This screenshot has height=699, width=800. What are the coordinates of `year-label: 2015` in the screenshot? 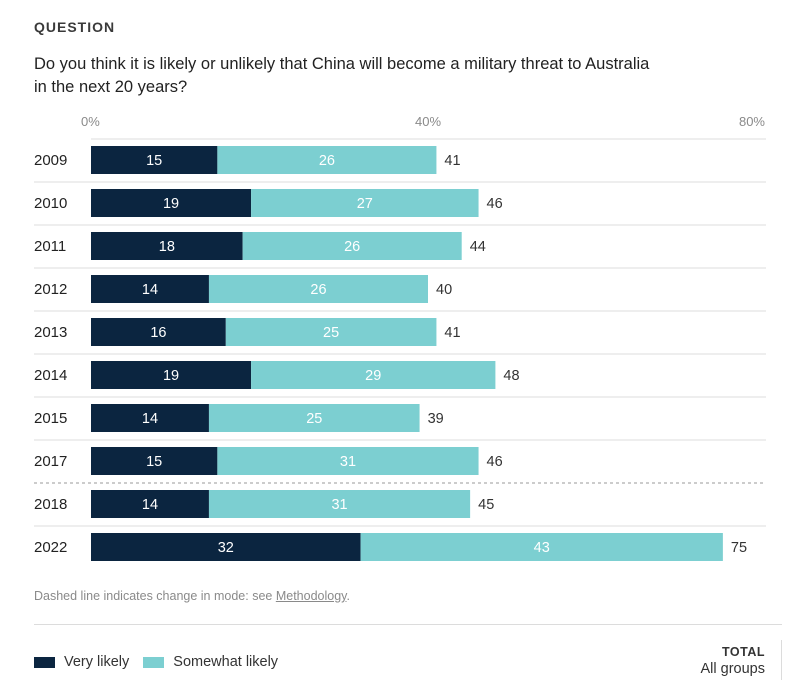 It's located at (50, 418).